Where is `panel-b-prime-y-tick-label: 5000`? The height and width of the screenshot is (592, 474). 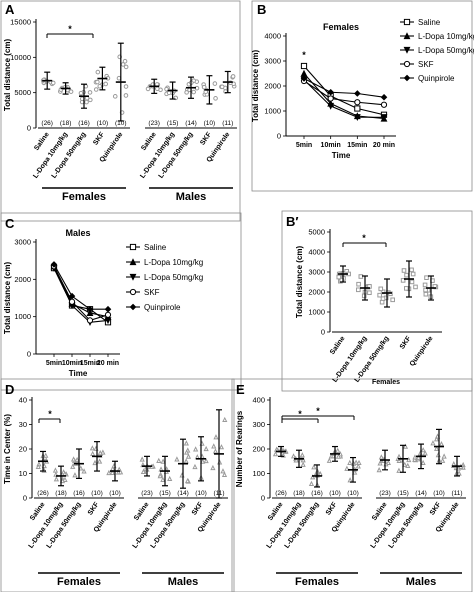 panel-b-prime-y-tick-label: 5000 is located at coordinates (316, 232).